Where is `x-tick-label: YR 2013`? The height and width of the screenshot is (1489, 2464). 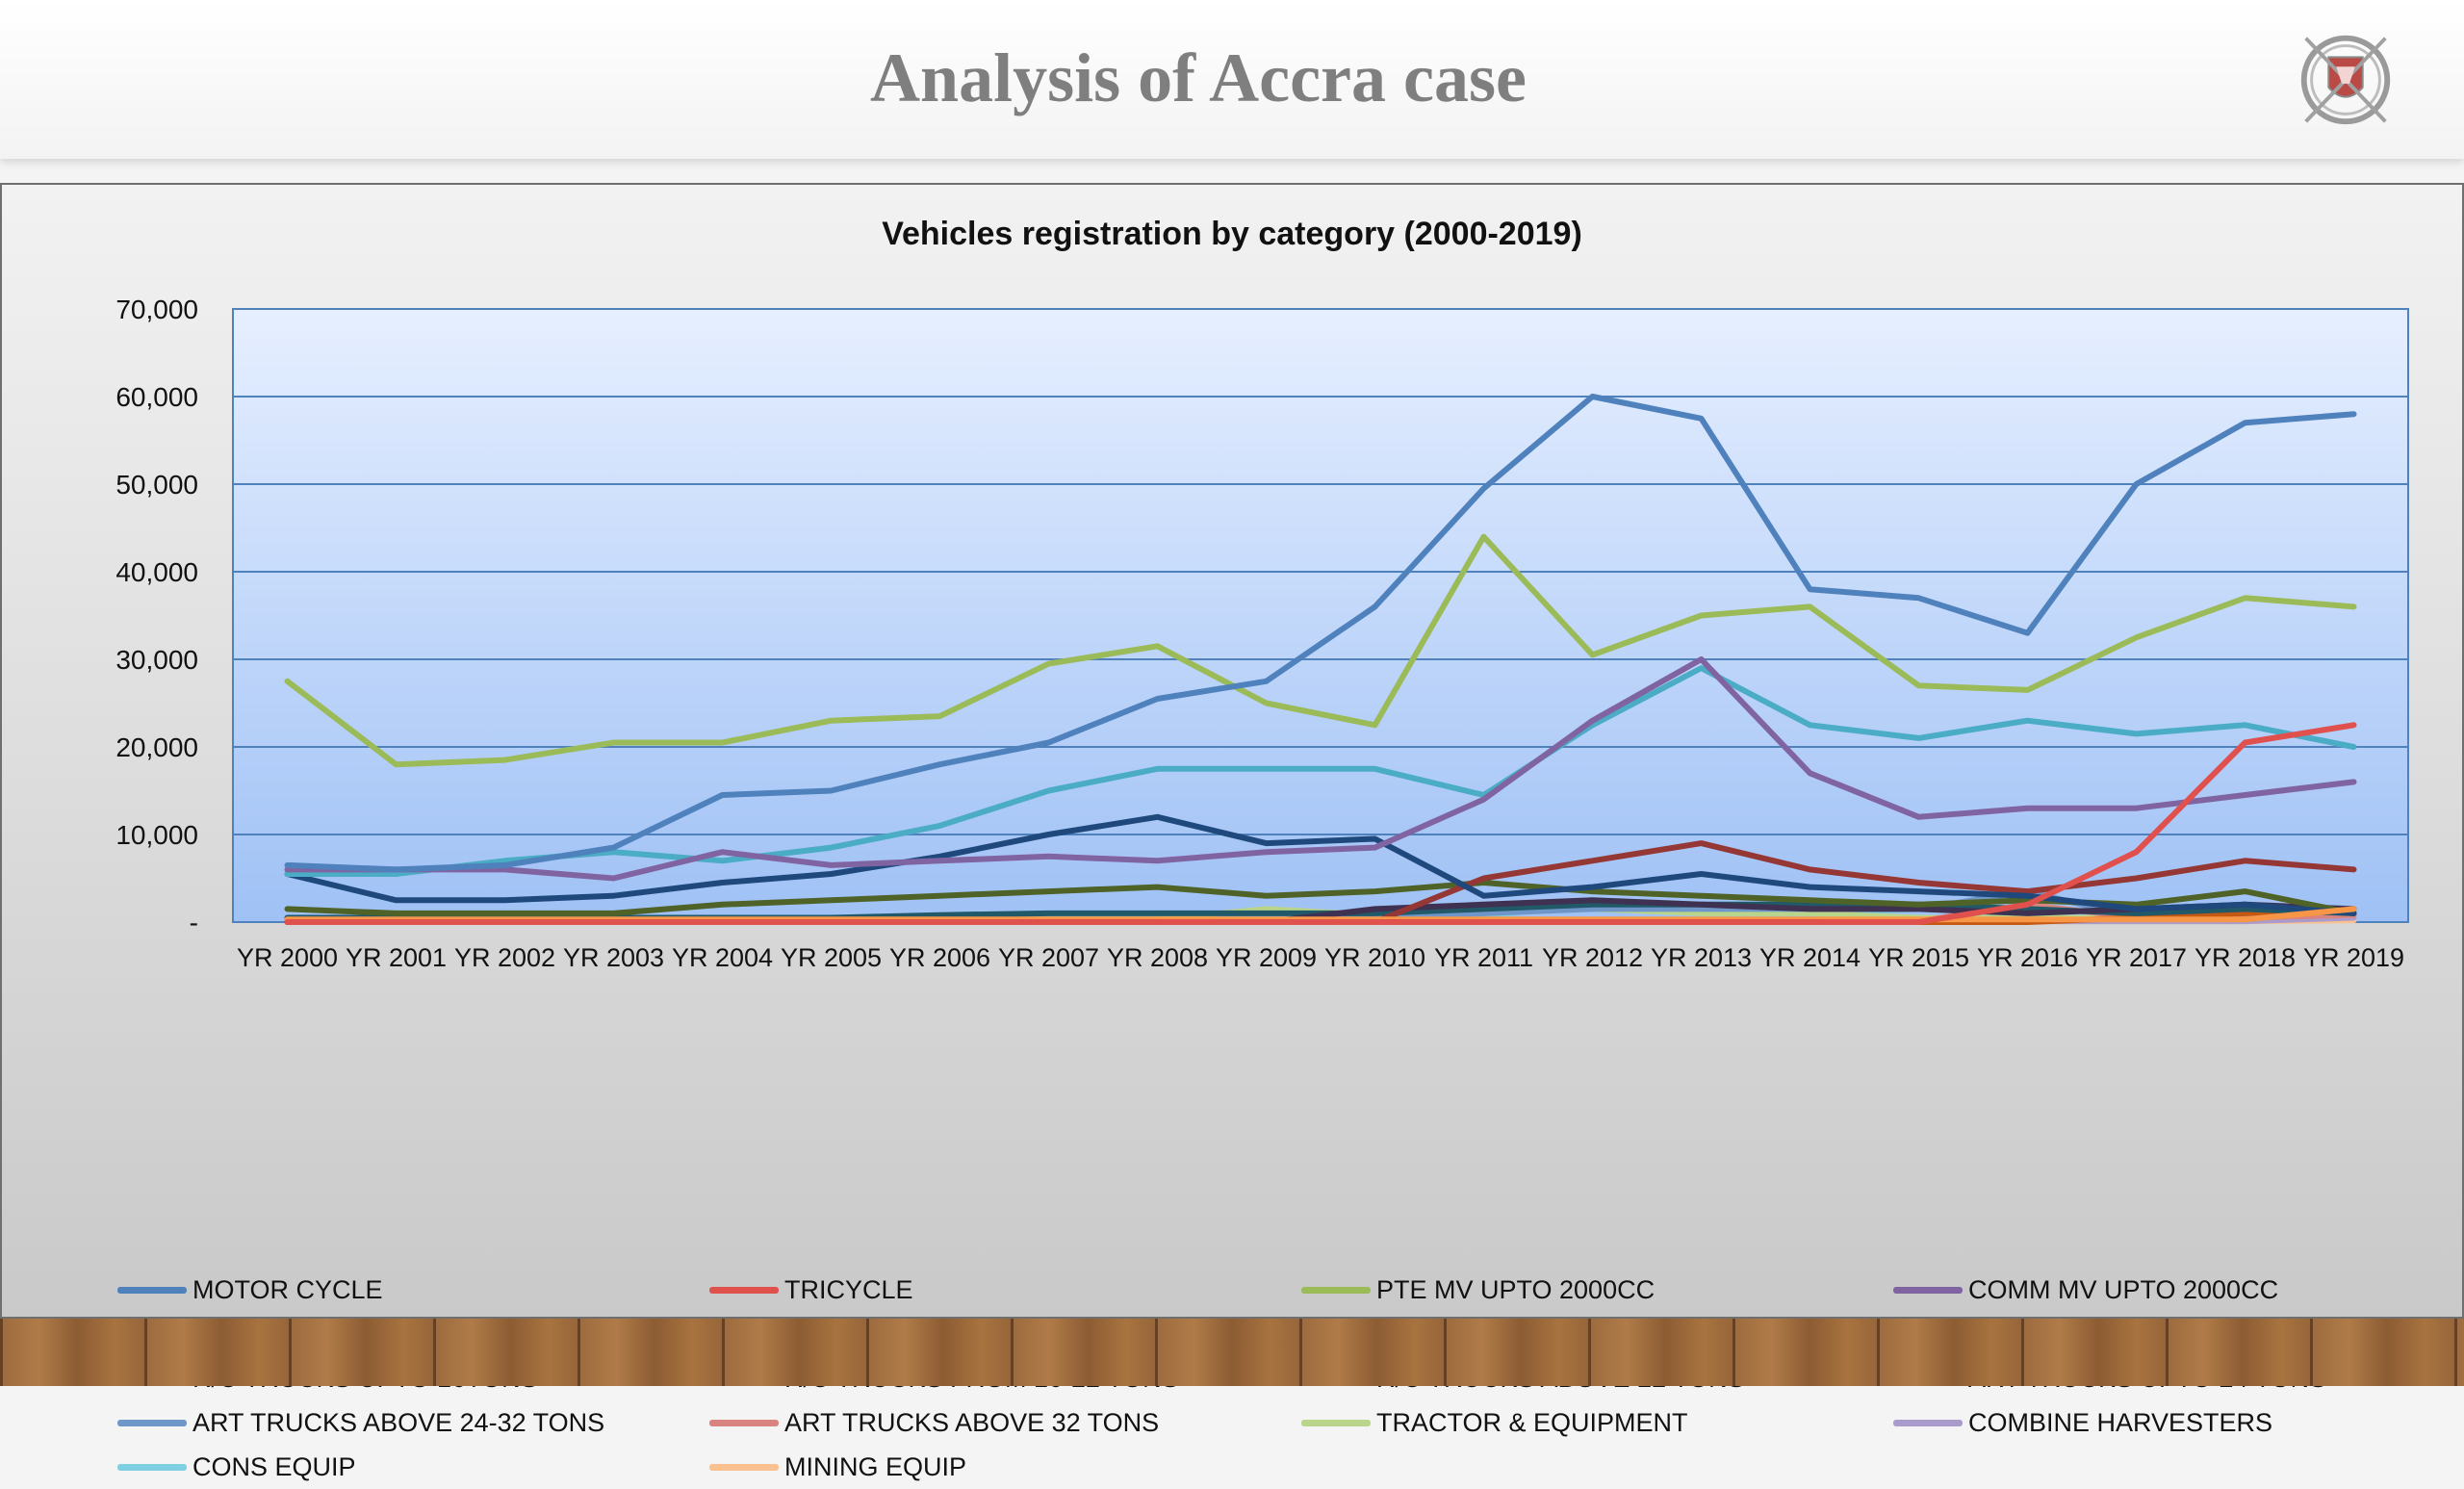 x-tick-label: YR 2013 is located at coordinates (1701, 957).